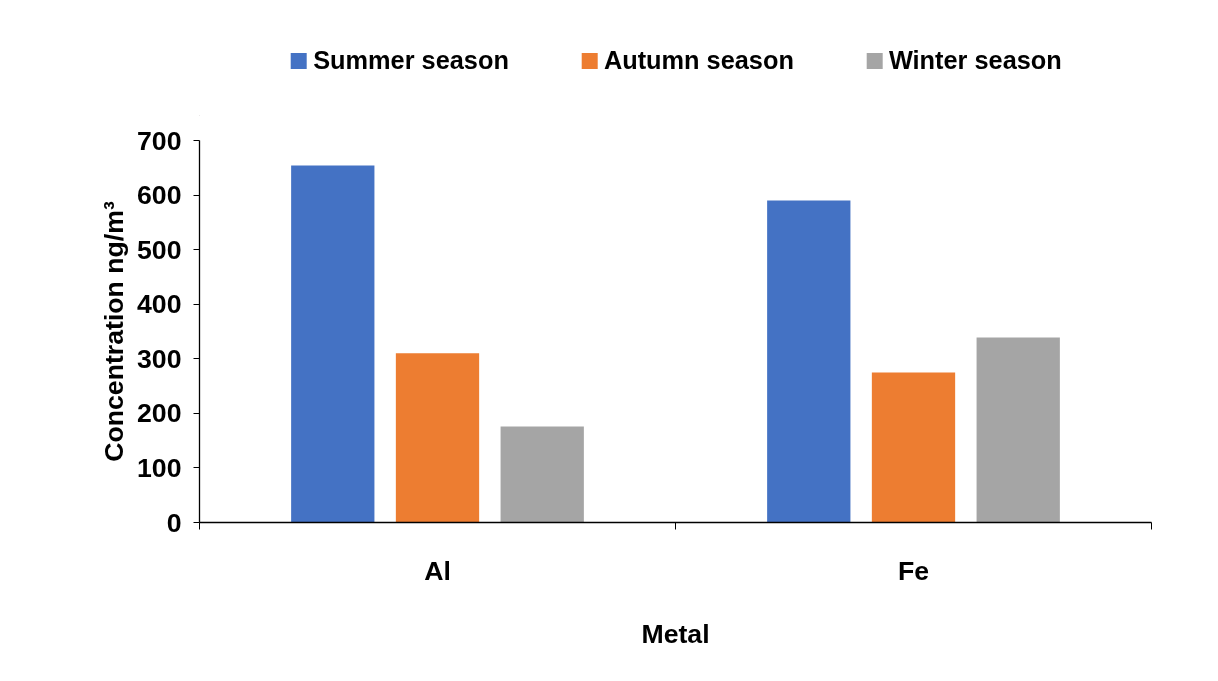 The width and height of the screenshot is (1218, 681). I want to click on y-tick-label: 700, so click(159, 140).